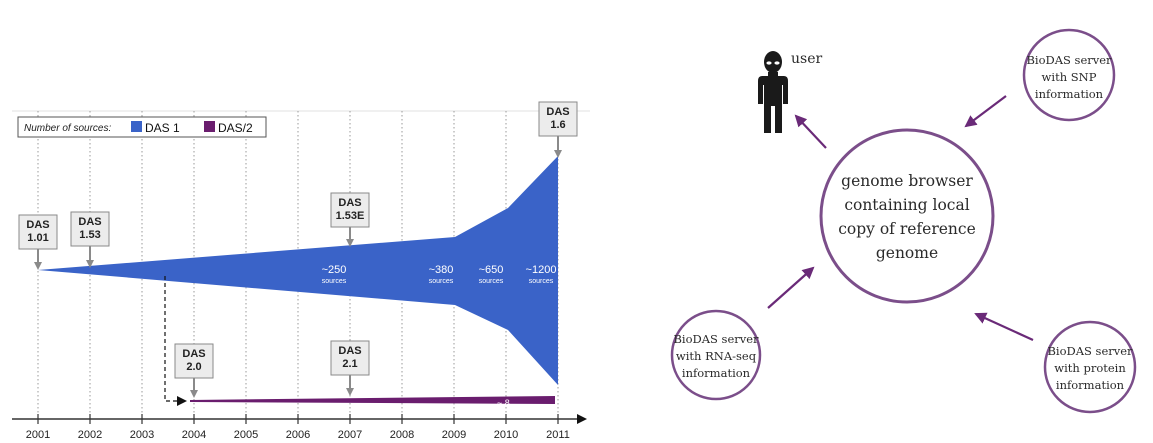 Image resolution: width=1153 pixels, height=443 pixels. I want to click on server-snp-text-line: BioDAS server, so click(1069, 60).